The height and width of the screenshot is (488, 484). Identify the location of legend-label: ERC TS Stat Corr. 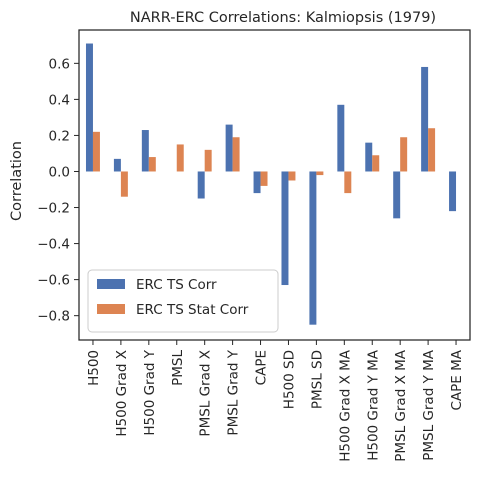
(192, 310).